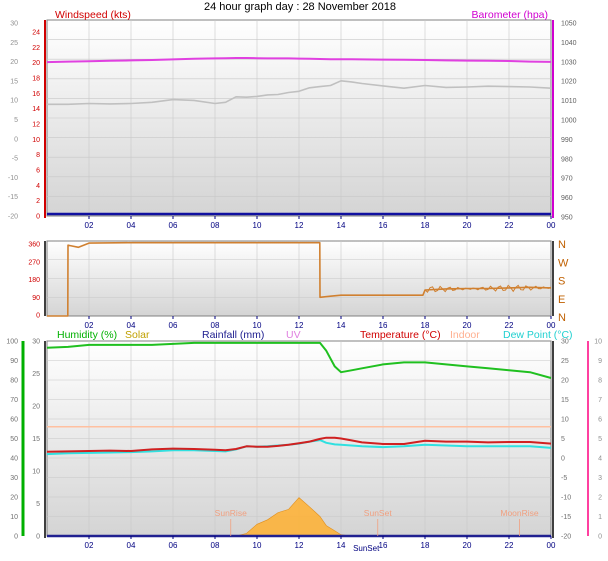 This screenshot has width=608, height=561. I want to click on solar-tick: 20, so click(36, 407).